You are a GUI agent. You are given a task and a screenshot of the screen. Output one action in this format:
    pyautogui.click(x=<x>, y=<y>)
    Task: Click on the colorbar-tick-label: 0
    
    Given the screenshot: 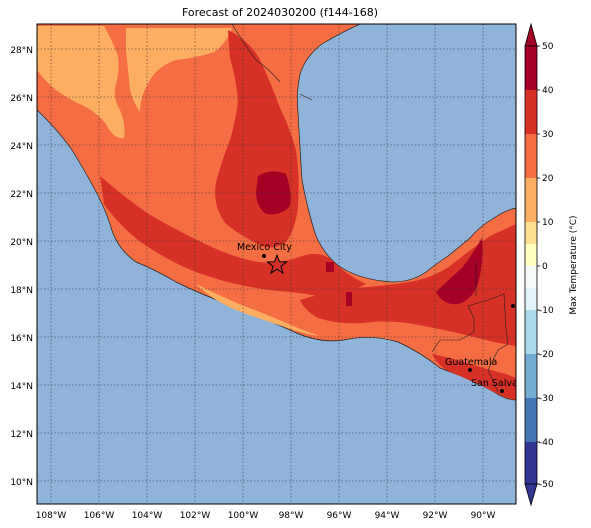 What is the action you would take?
    pyautogui.click(x=545, y=267)
    